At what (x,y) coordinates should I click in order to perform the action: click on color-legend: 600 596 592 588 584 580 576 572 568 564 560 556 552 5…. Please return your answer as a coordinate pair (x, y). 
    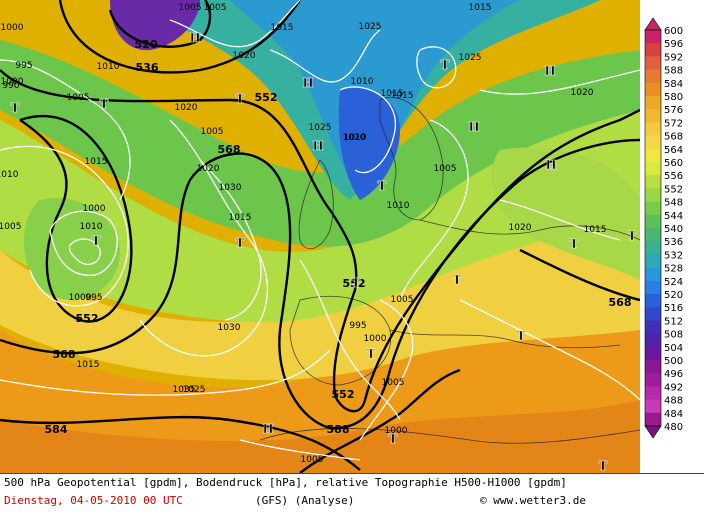
    Looking at the image, I should click on (672, 236).